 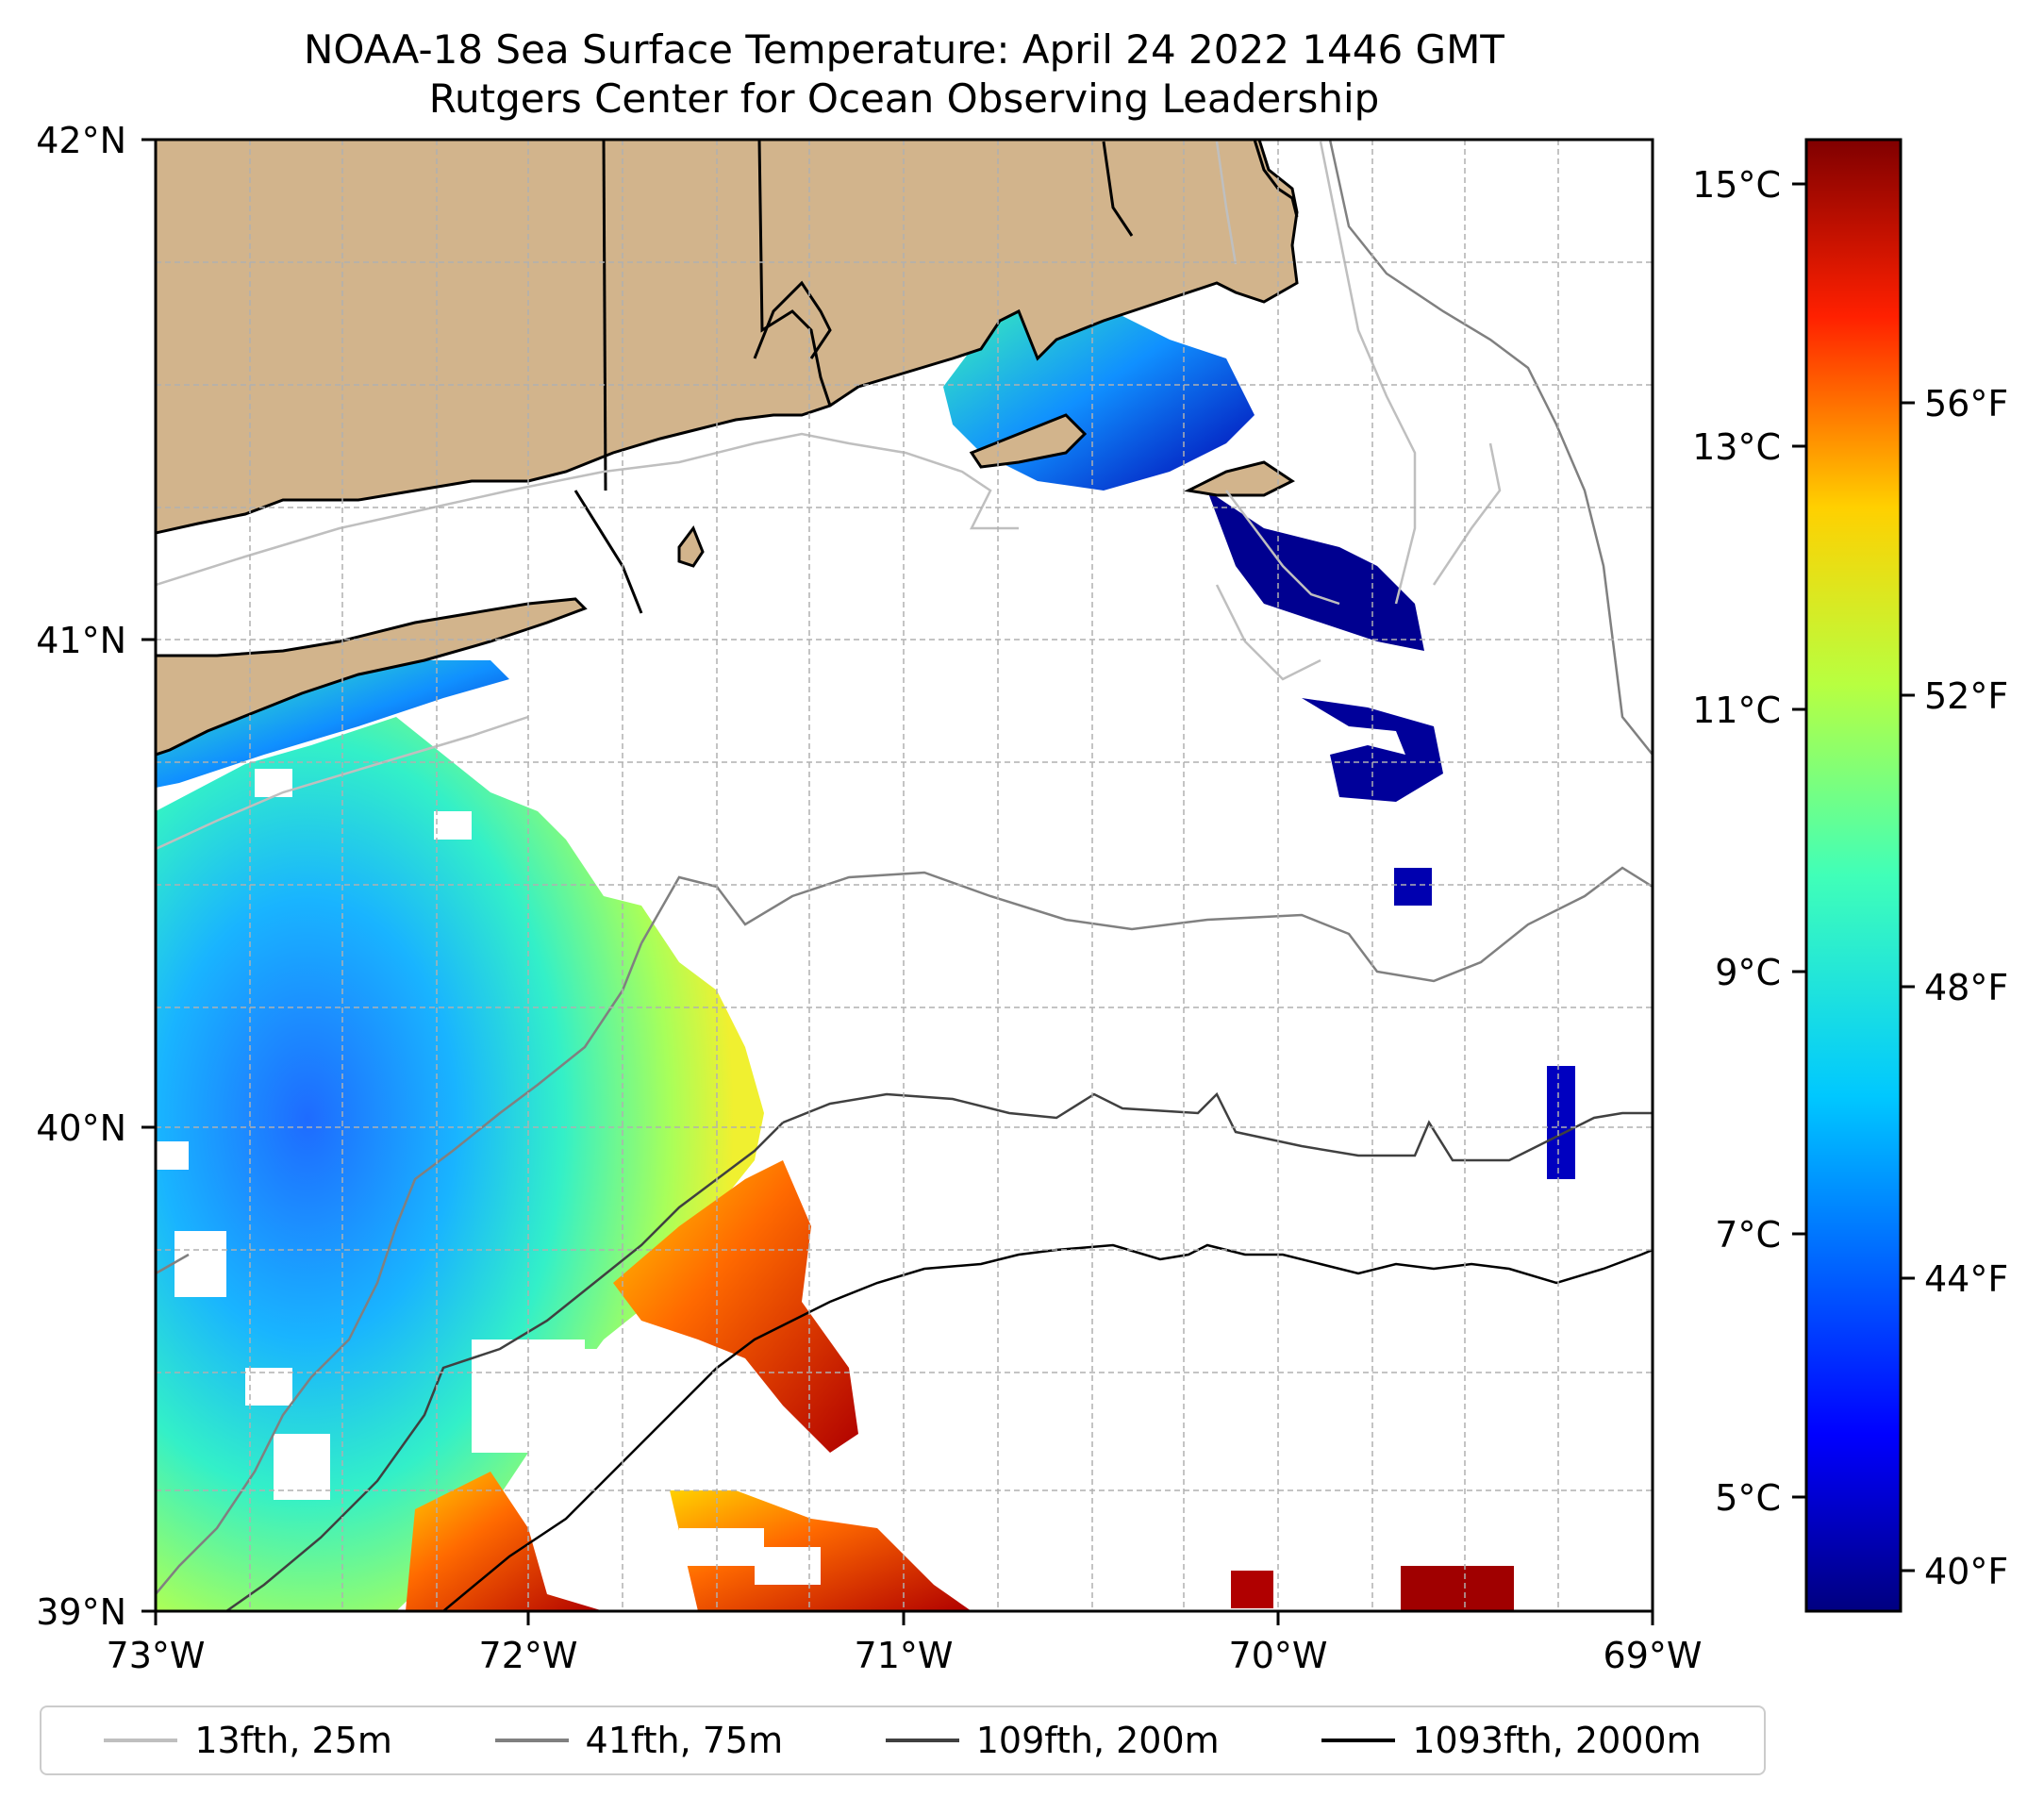 I want to click on colorbar-label-15c: 15°C, so click(x=1736, y=185).